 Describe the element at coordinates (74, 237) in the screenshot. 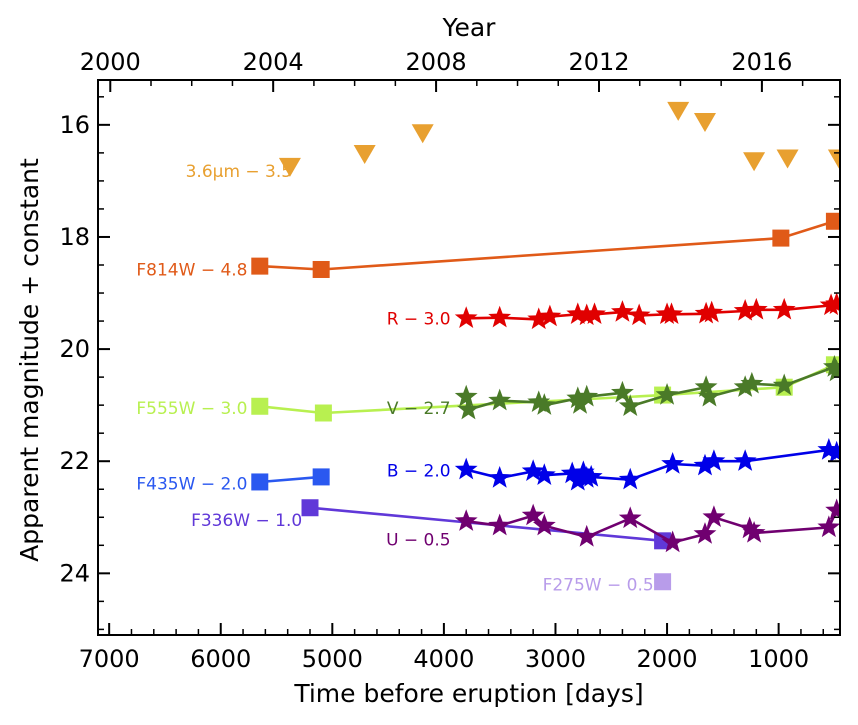

I see `y-tick-label-18: 18` at that location.